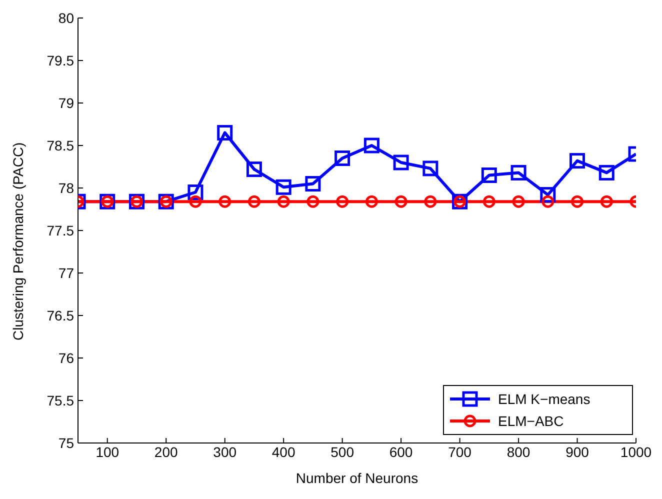 The image size is (662, 499). I want to click on y-tick-label: 79, so click(66, 102).